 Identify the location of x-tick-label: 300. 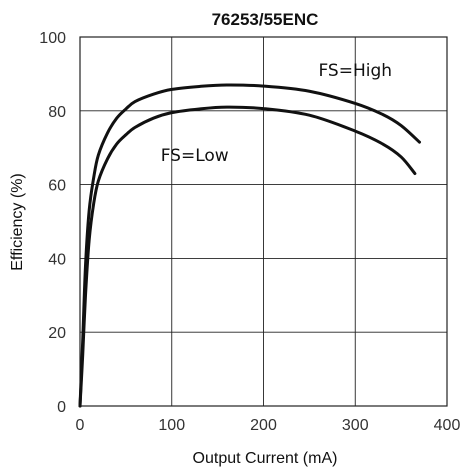
(355, 425).